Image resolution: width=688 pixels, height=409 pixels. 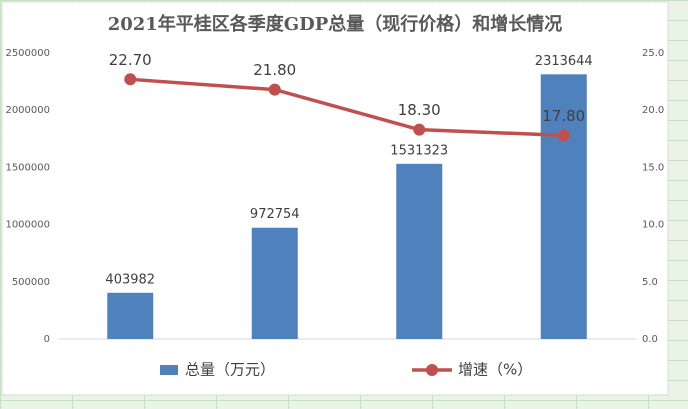 What do you see at coordinates (653, 53) in the screenshot?
I see `y2-tick-label: 25.0` at bounding box center [653, 53].